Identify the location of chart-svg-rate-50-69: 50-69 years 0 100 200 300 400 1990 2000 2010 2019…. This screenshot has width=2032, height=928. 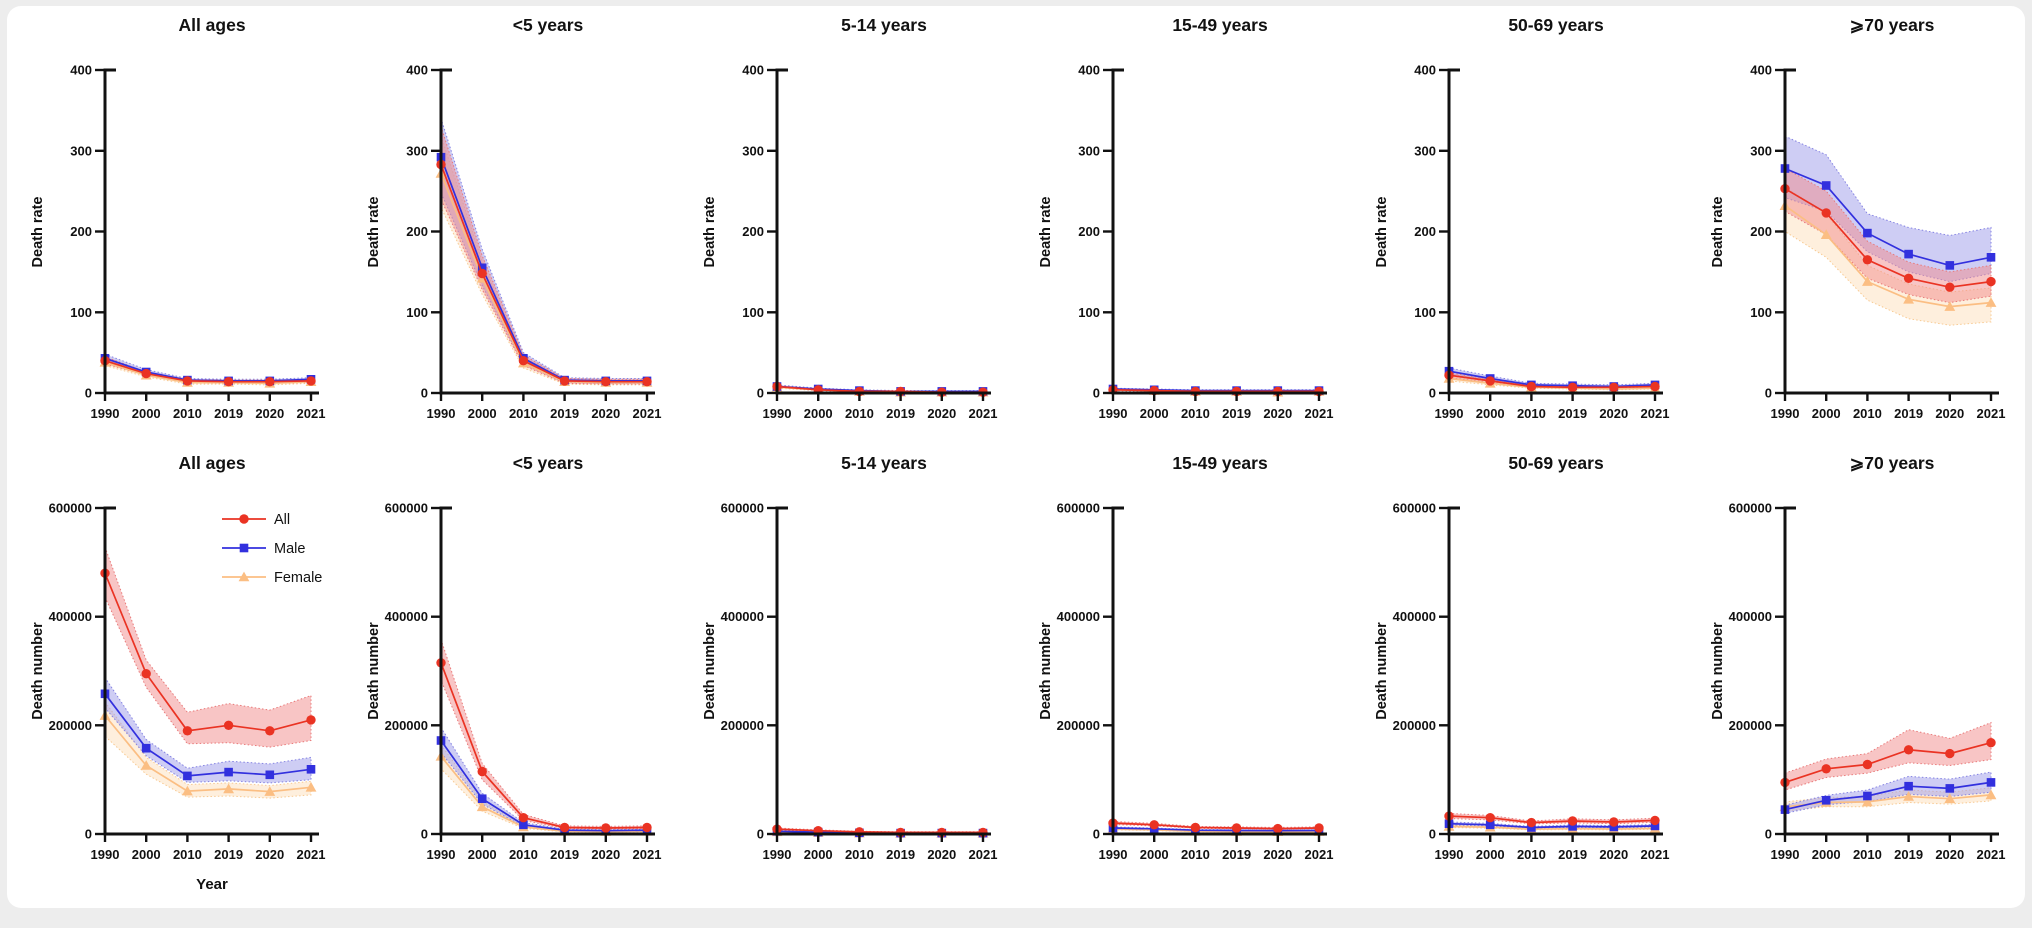
(1521, 218).